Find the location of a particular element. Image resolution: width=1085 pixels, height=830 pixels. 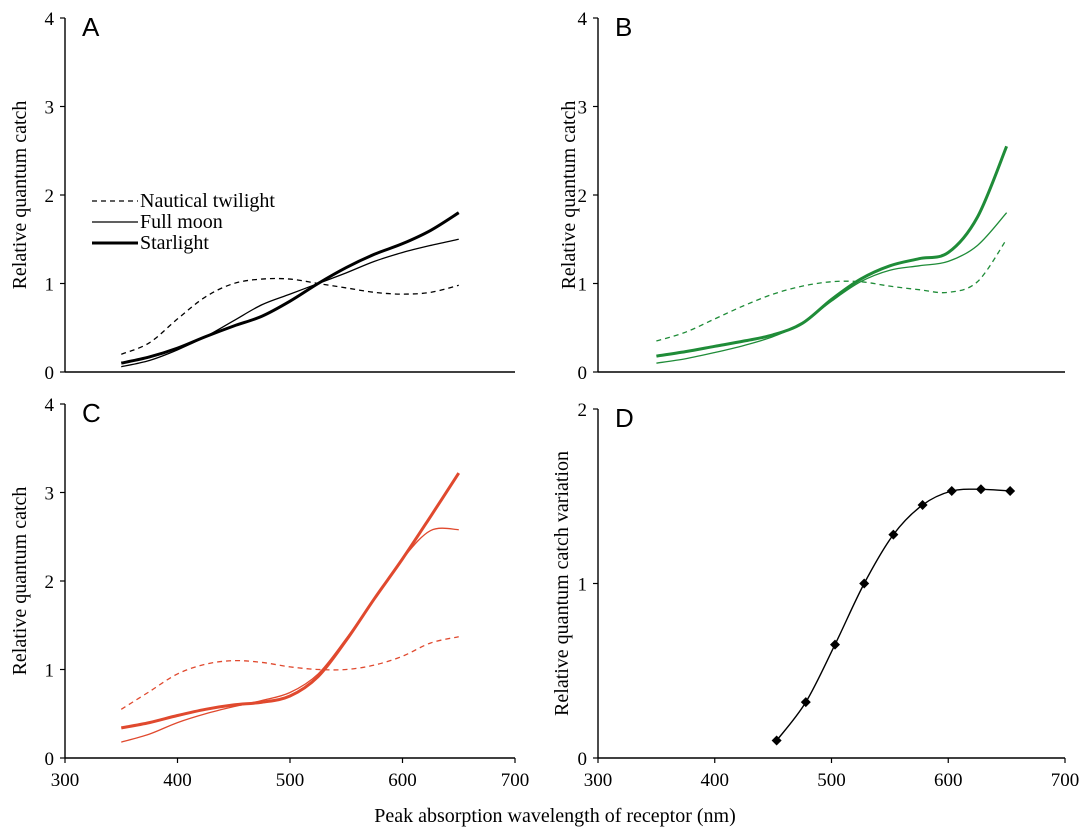

legend-label: Full moon is located at coordinates (181, 222).